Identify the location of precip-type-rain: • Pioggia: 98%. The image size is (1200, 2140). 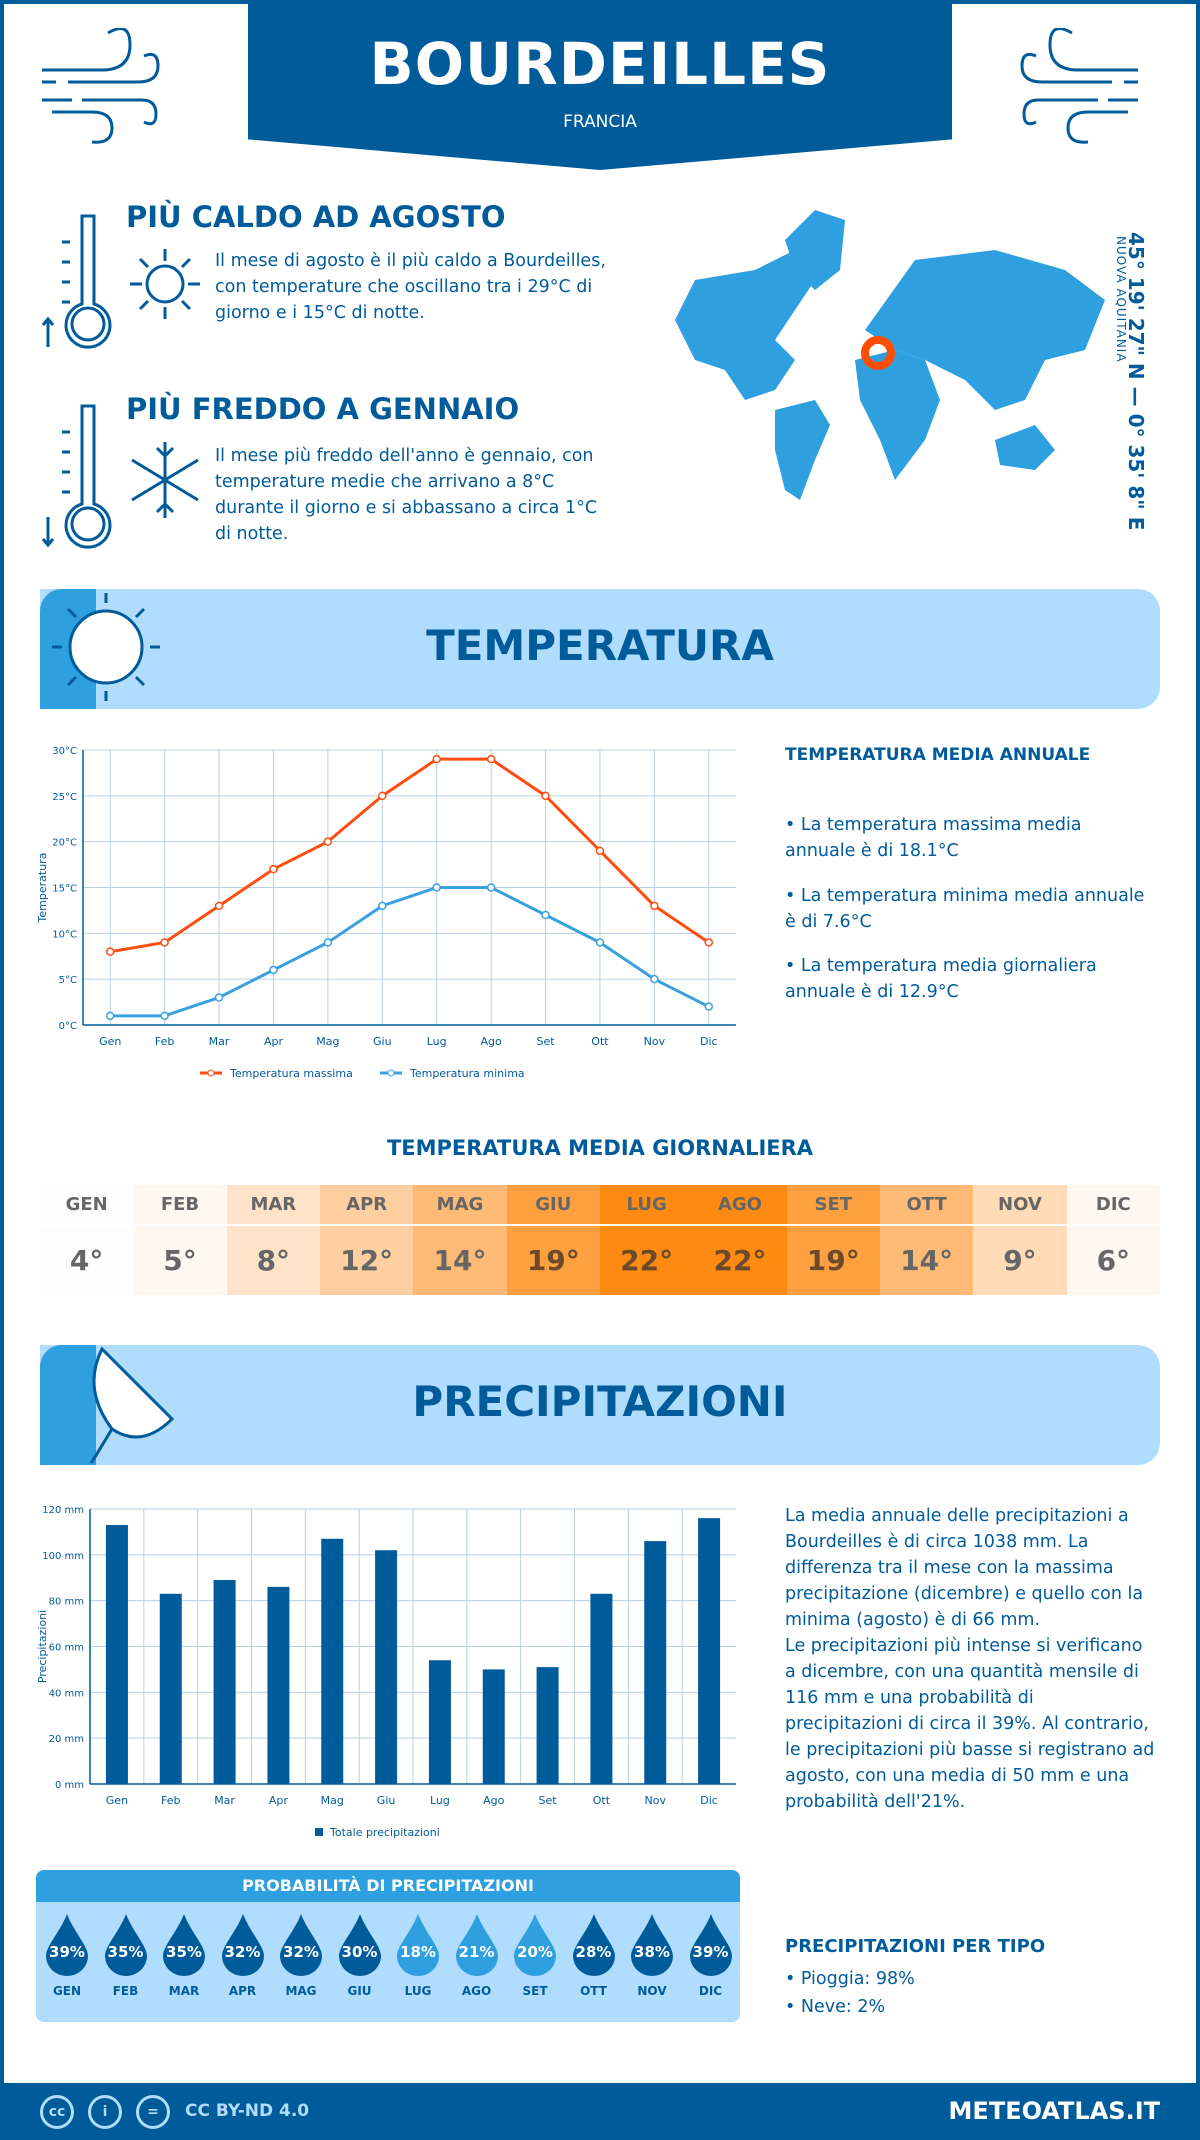
(850, 1979).